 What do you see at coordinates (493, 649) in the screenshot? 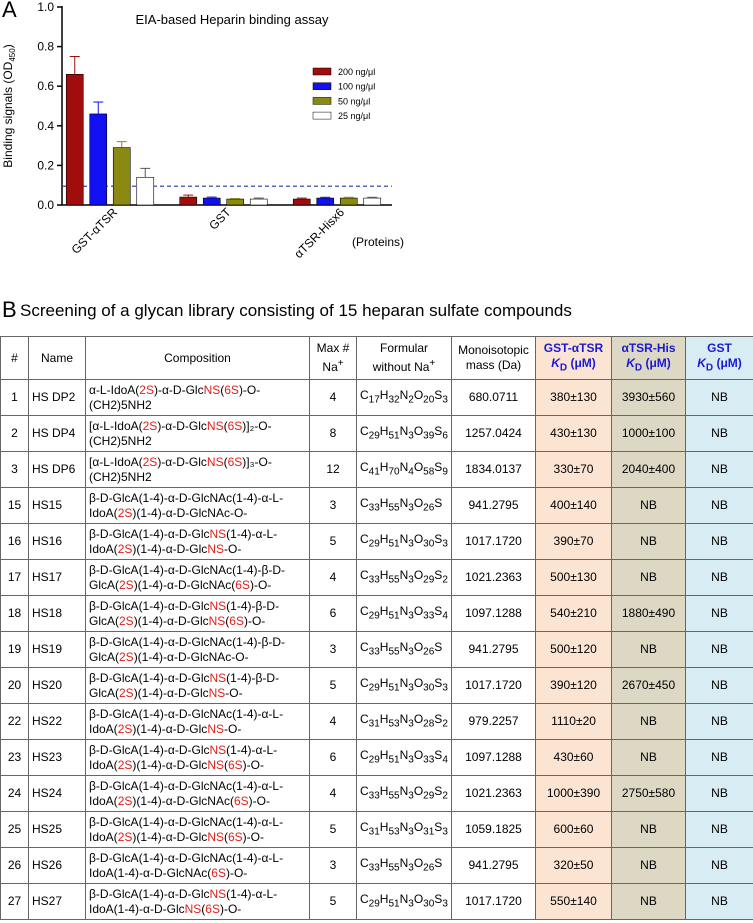
I see `mass-cell: 941.2795` at bounding box center [493, 649].